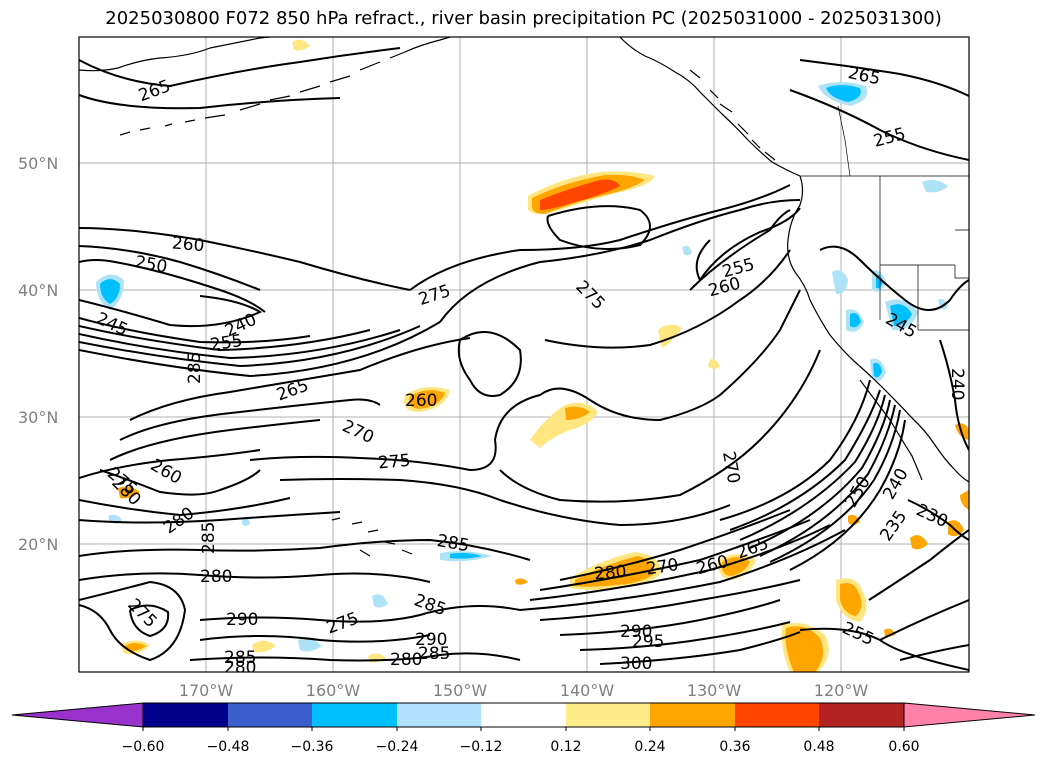 Image resolution: width=1047 pixels, height=765 pixels. What do you see at coordinates (636, 664) in the screenshot?
I see `contour-label: 300` at bounding box center [636, 664].